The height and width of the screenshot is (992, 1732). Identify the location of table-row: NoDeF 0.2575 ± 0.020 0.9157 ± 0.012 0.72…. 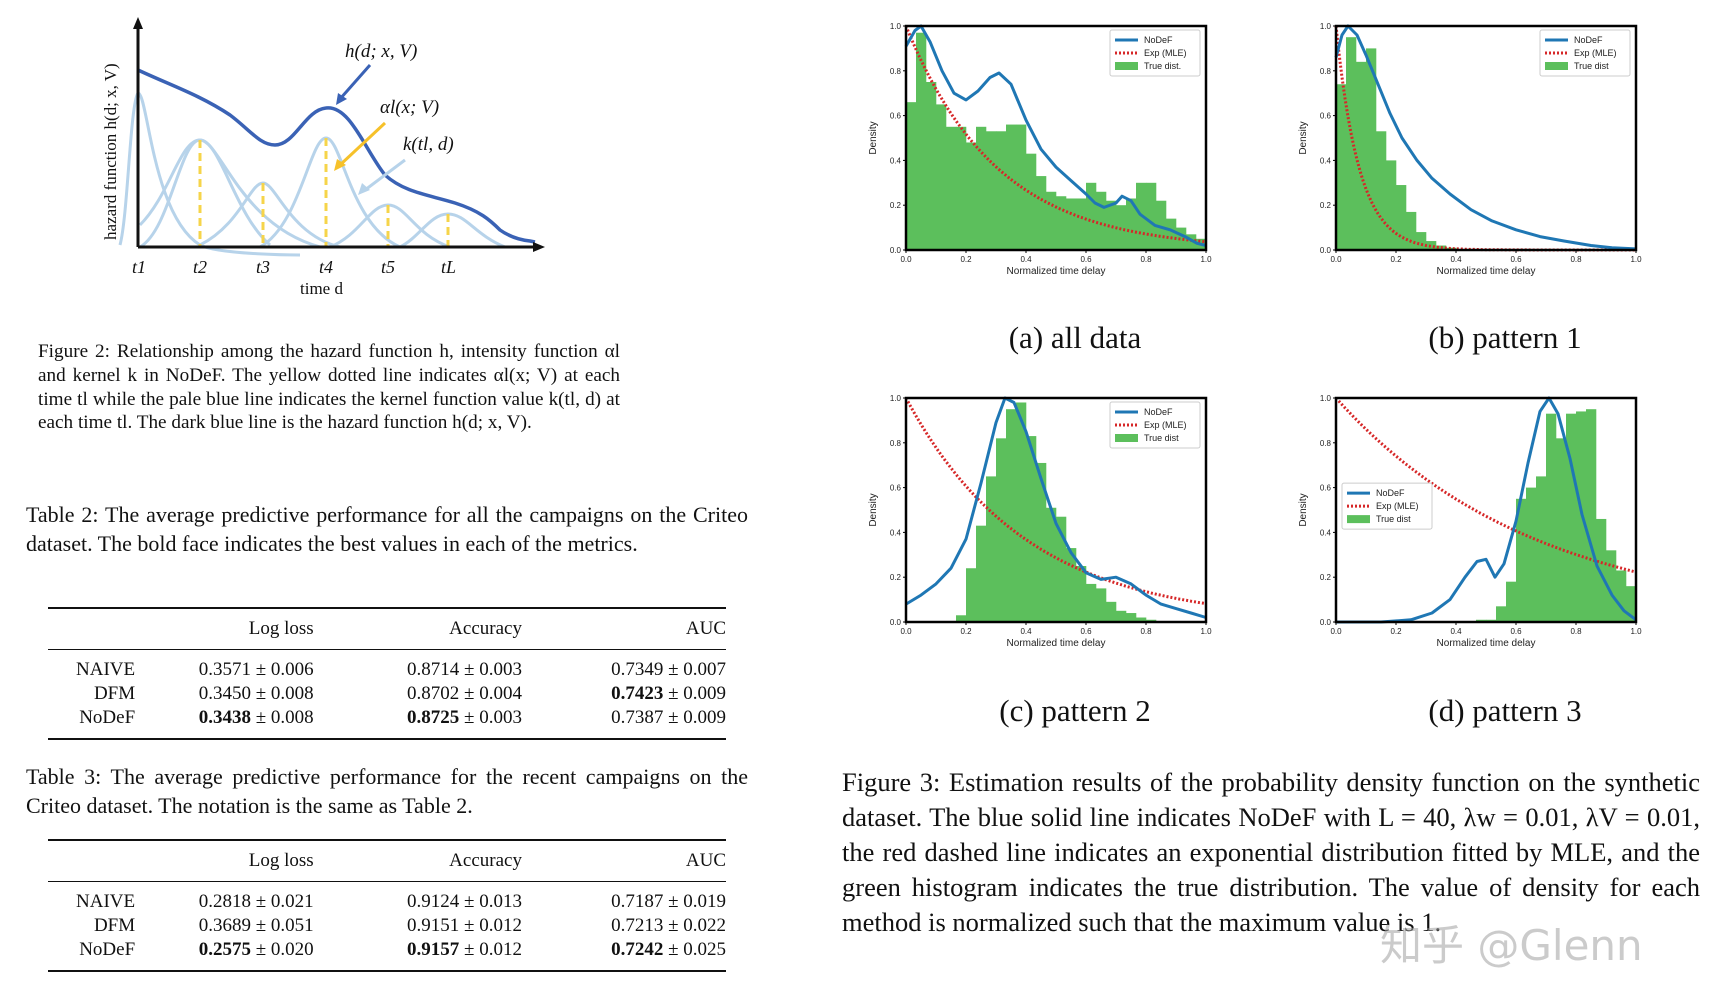
(402, 949).